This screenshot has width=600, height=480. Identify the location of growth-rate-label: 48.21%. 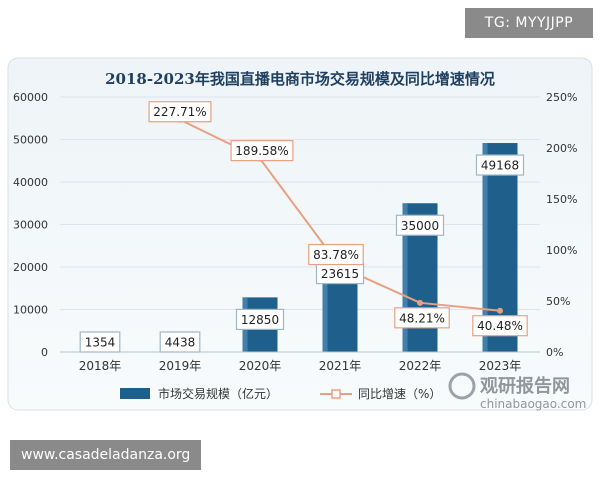
(422, 318).